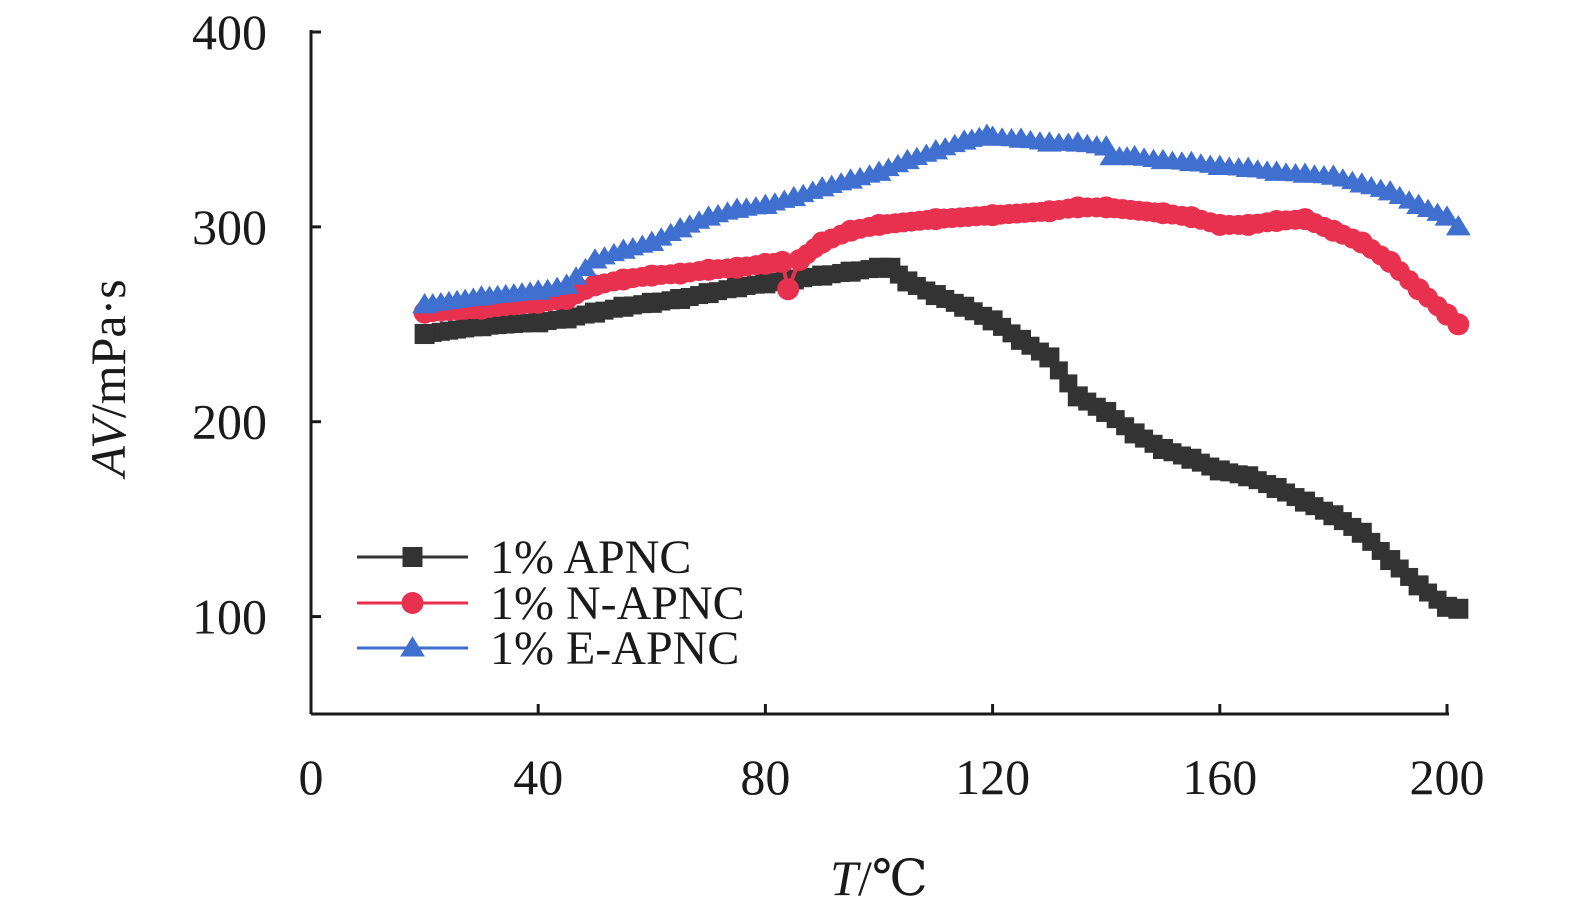  I want to click on series-triangle, so click(941, 218).